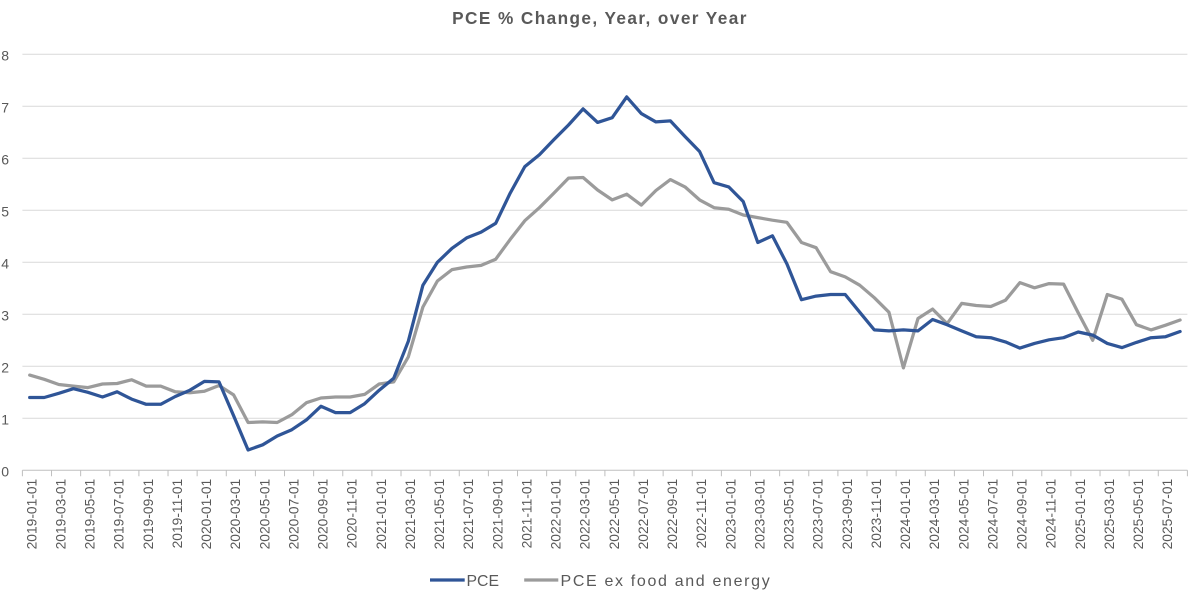 The image size is (1200, 600). I want to click on svg-text: 2024-05-01, so click(963, 514).